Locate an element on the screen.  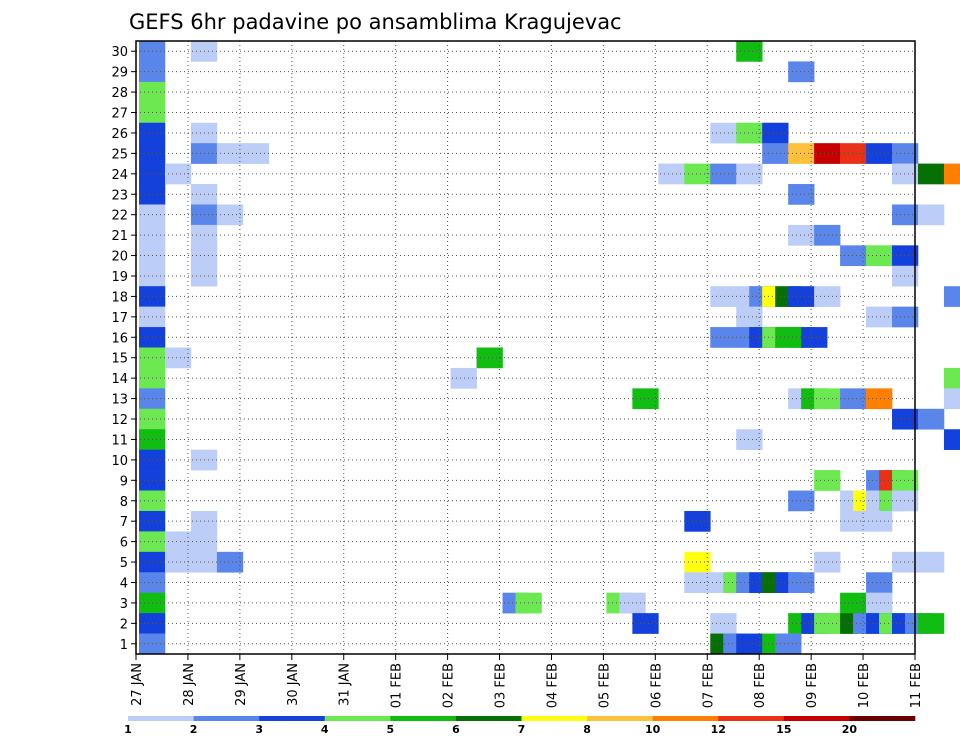
y-tick-label: 25 is located at coordinates (119, 154).